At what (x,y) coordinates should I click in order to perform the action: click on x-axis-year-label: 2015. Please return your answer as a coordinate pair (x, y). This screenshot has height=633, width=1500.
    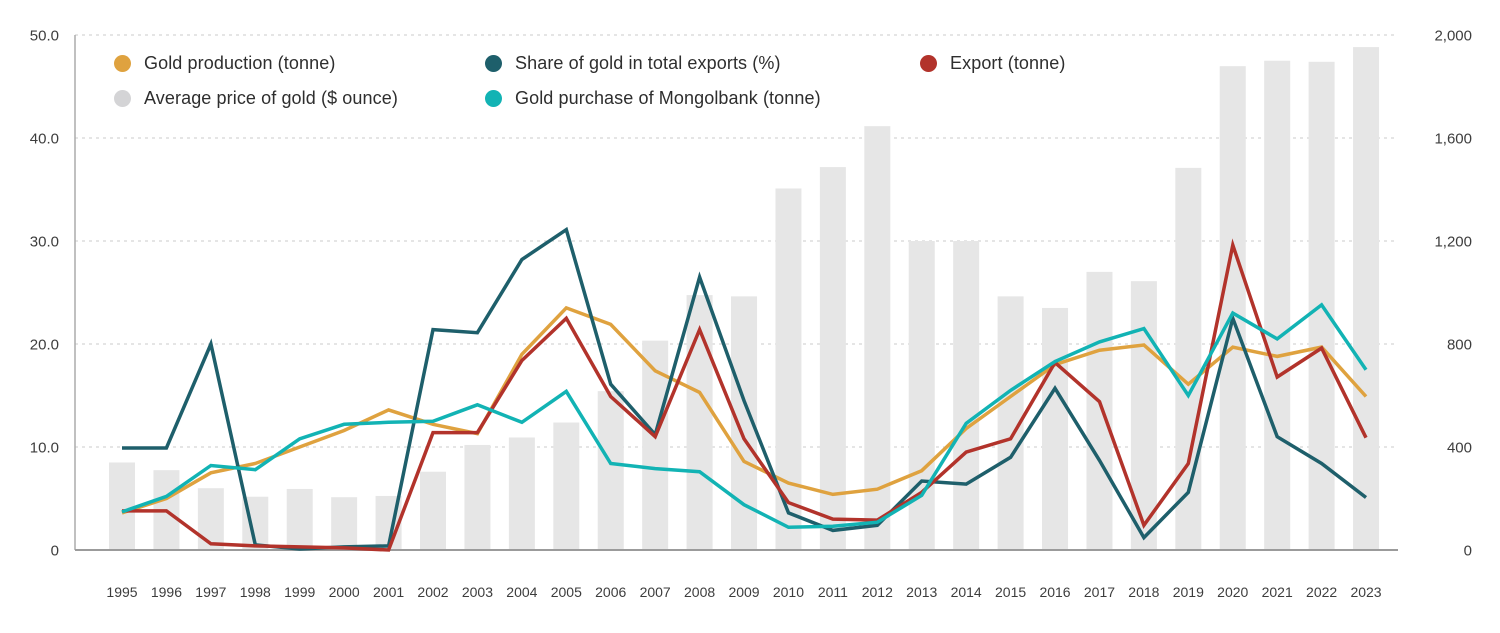
    Looking at the image, I should click on (1010, 592).